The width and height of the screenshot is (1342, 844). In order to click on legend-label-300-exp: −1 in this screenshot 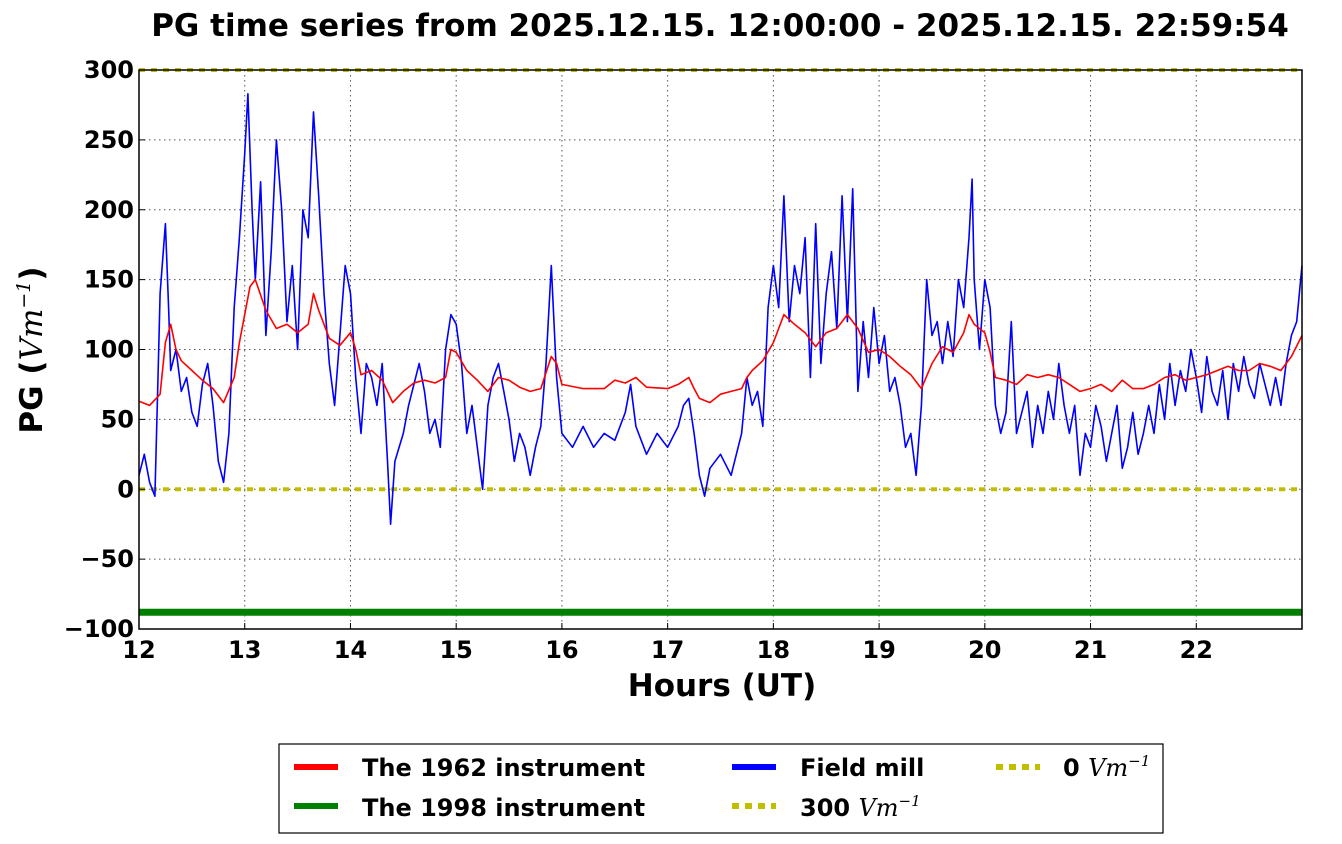, I will do `click(910, 801)`.